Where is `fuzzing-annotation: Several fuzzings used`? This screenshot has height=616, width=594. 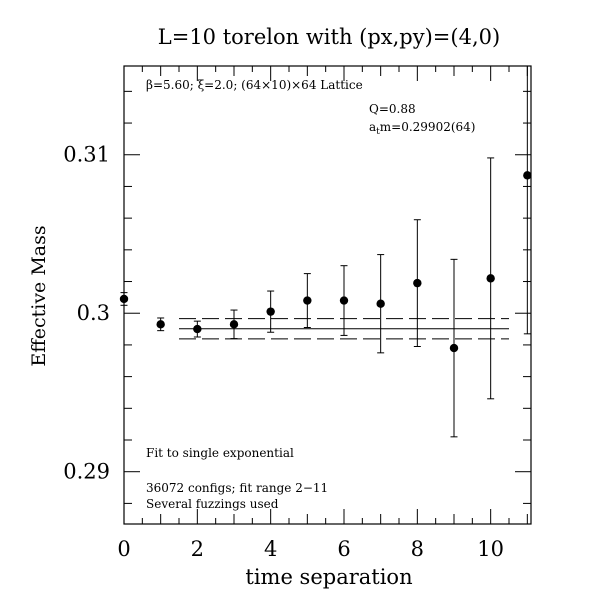 fuzzing-annotation: Several fuzzings used is located at coordinates (212, 504).